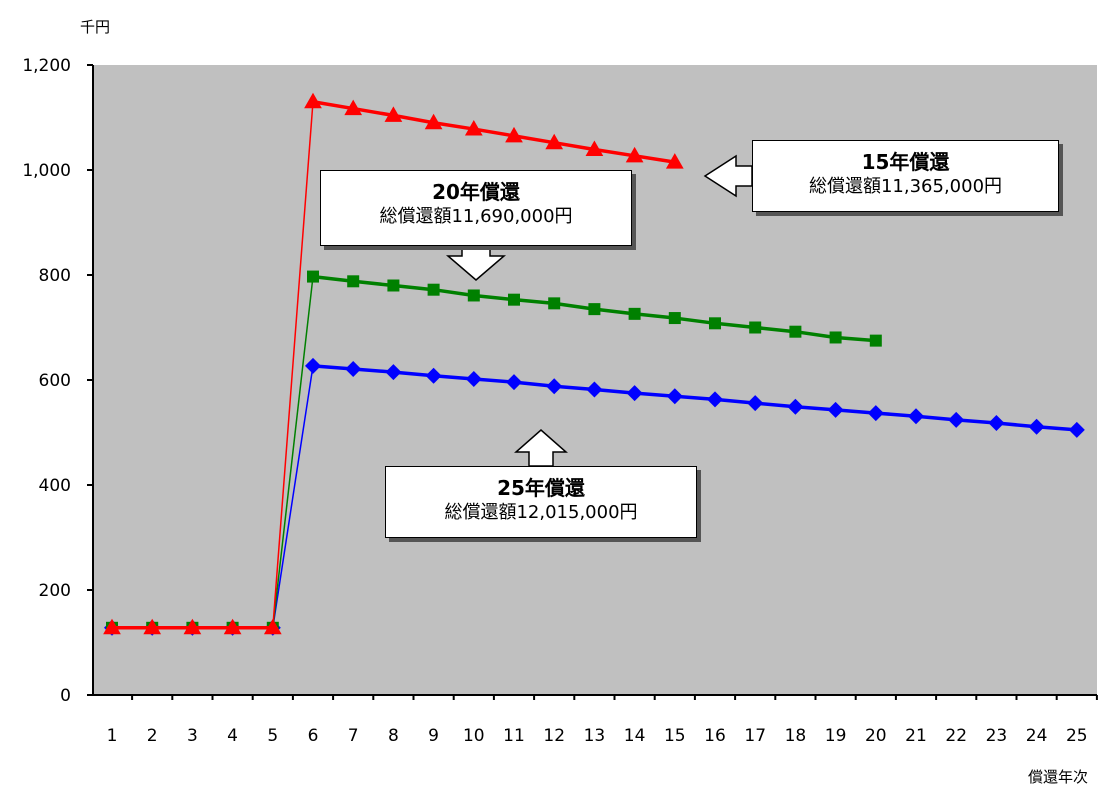 Image resolution: width=1107 pixels, height=789 pixels. I want to click on callout-20-arrow-icon, so click(476, 262).